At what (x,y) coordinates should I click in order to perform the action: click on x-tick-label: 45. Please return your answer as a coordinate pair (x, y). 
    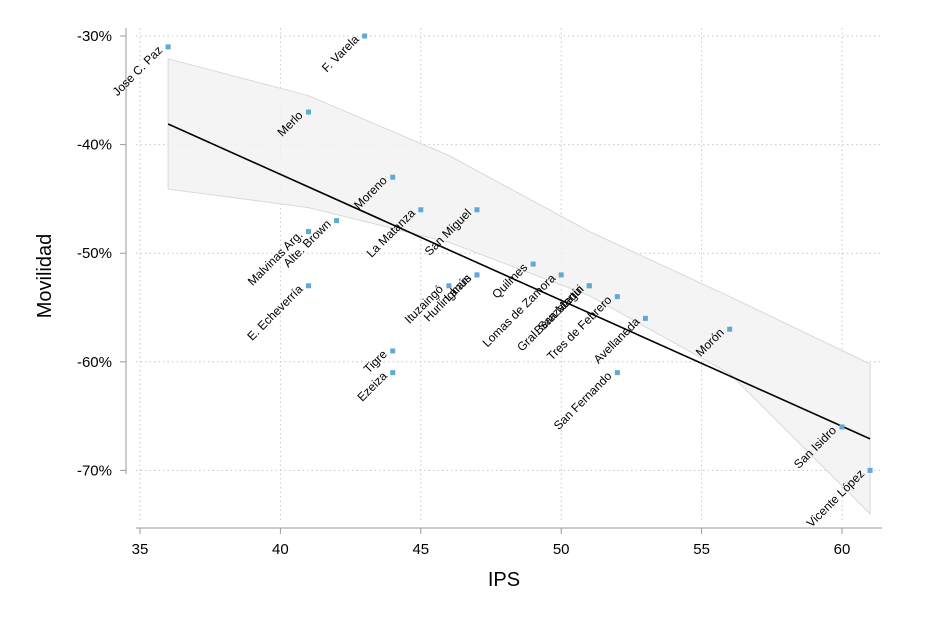
    Looking at the image, I should click on (420, 549).